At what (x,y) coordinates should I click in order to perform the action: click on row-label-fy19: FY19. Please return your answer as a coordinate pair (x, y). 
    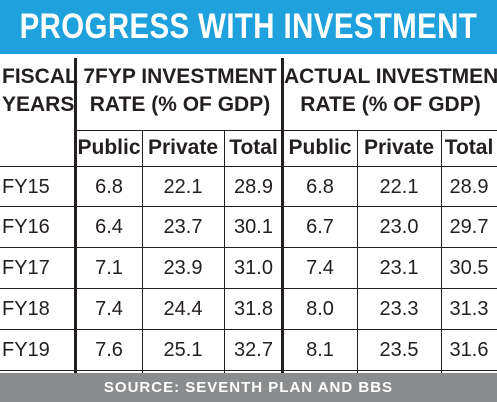
    Looking at the image, I should click on (26, 349).